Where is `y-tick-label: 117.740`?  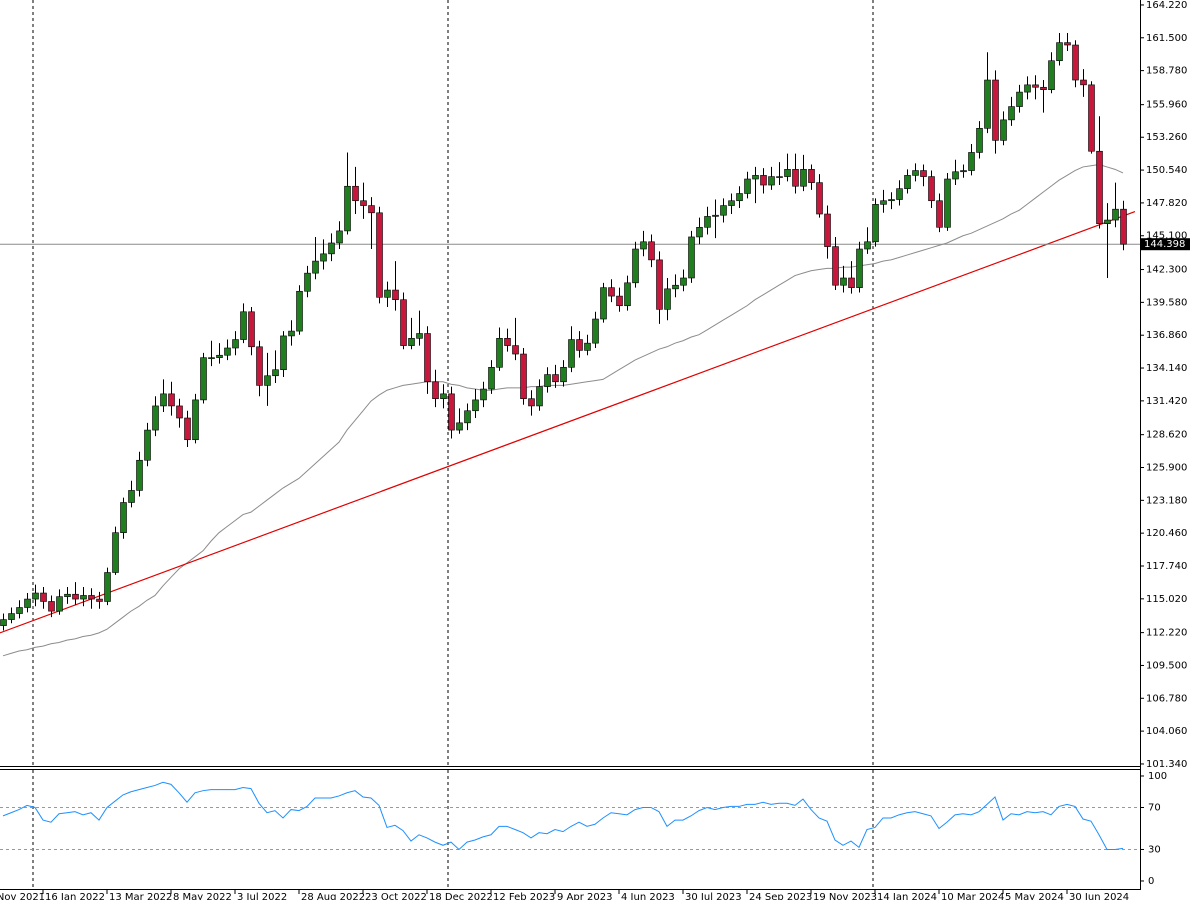 y-tick-label: 117.740 is located at coordinates (1166, 566).